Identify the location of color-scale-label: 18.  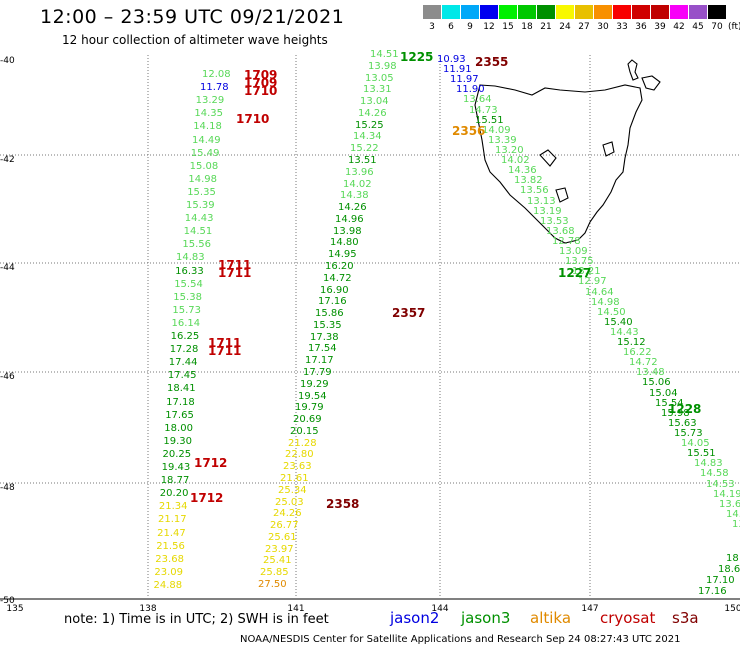
(527, 27).